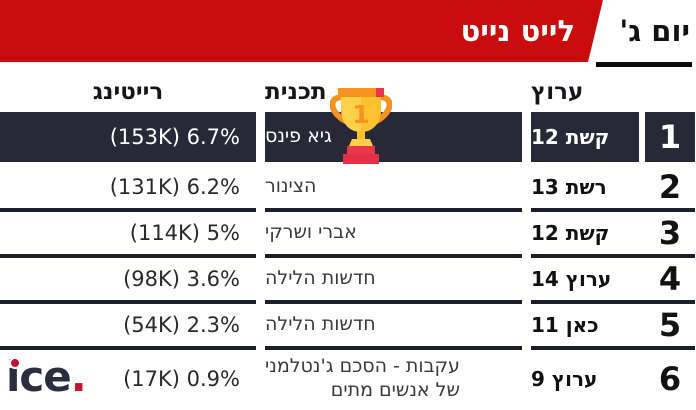 The image size is (696, 410). What do you see at coordinates (569, 187) in the screenshot?
I see `channel-label: רשת 13` at bounding box center [569, 187].